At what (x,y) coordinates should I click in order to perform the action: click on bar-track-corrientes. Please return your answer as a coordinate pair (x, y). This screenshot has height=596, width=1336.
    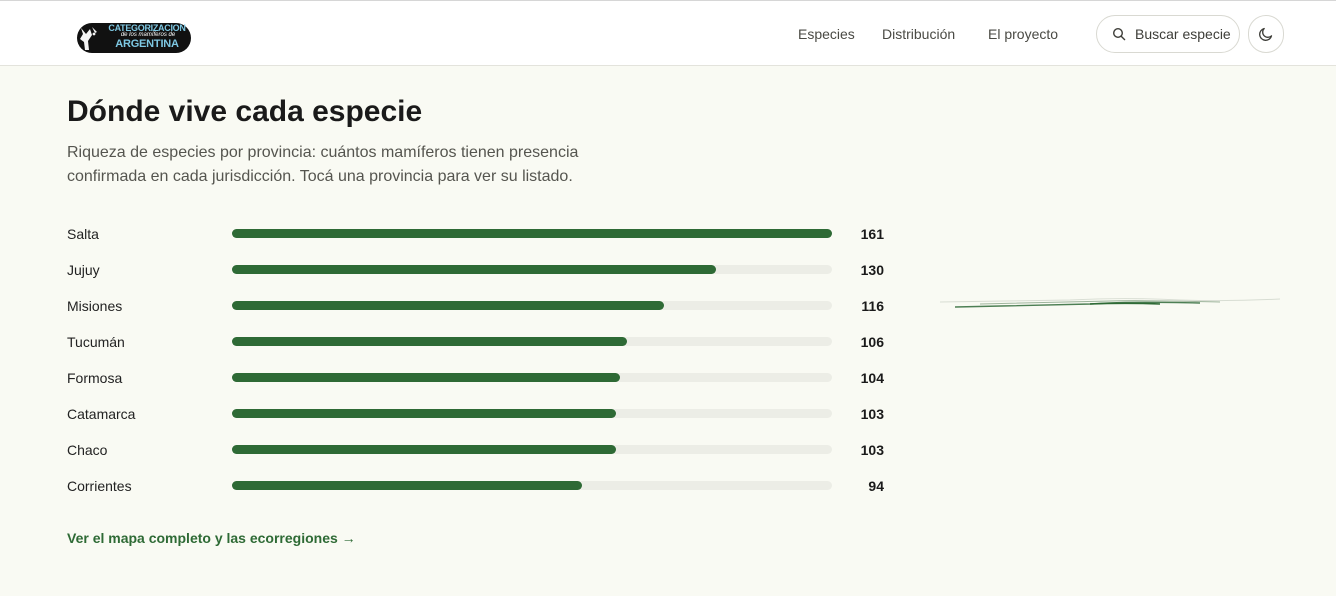
    Looking at the image, I should click on (532, 485).